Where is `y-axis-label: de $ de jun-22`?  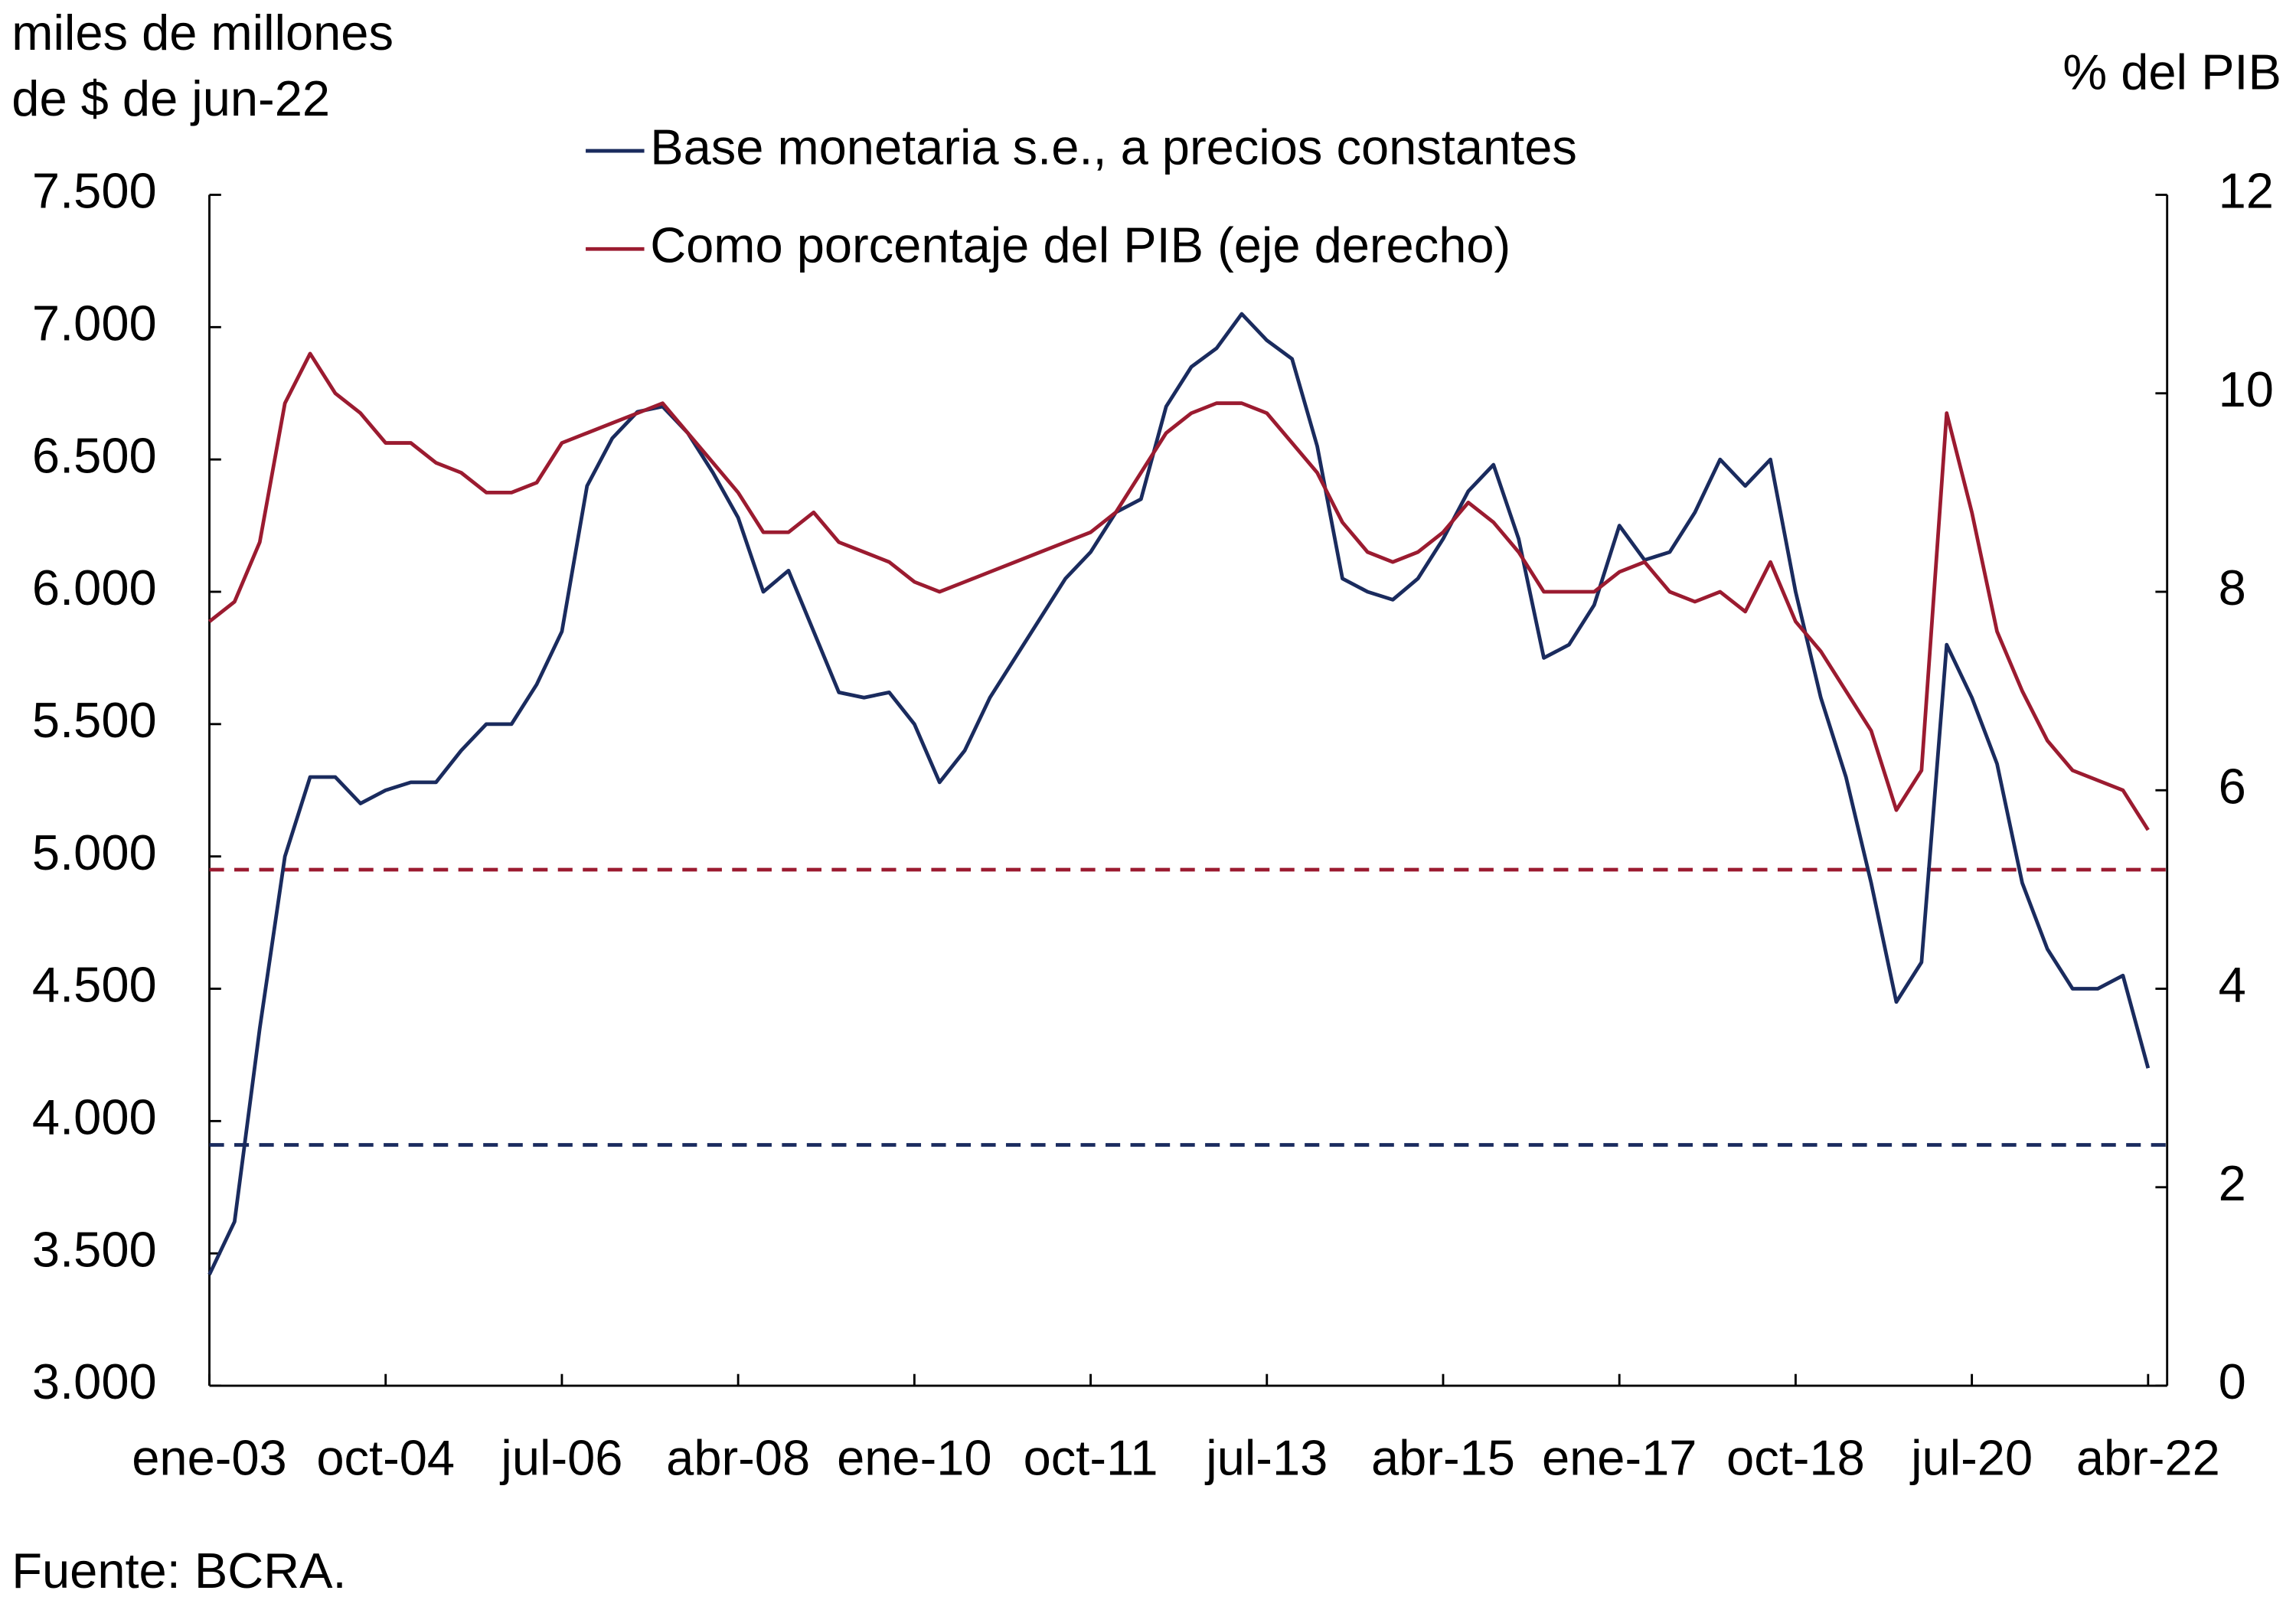 y-axis-label: de $ de jun-22 is located at coordinates (170, 98).